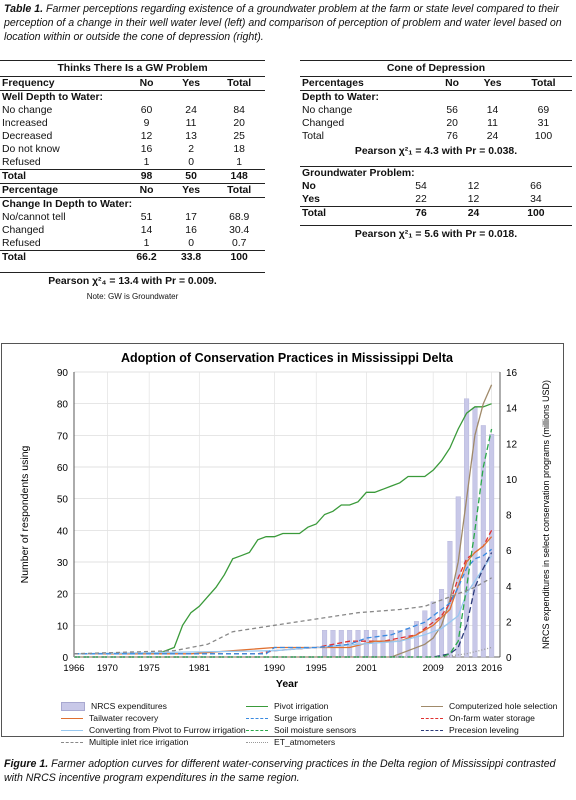 Image resolution: width=576 pixels, height=800 pixels. Describe the element at coordinates (301, 730) in the screenshot. I see `legend-item: Soil moisture sensors` at that location.